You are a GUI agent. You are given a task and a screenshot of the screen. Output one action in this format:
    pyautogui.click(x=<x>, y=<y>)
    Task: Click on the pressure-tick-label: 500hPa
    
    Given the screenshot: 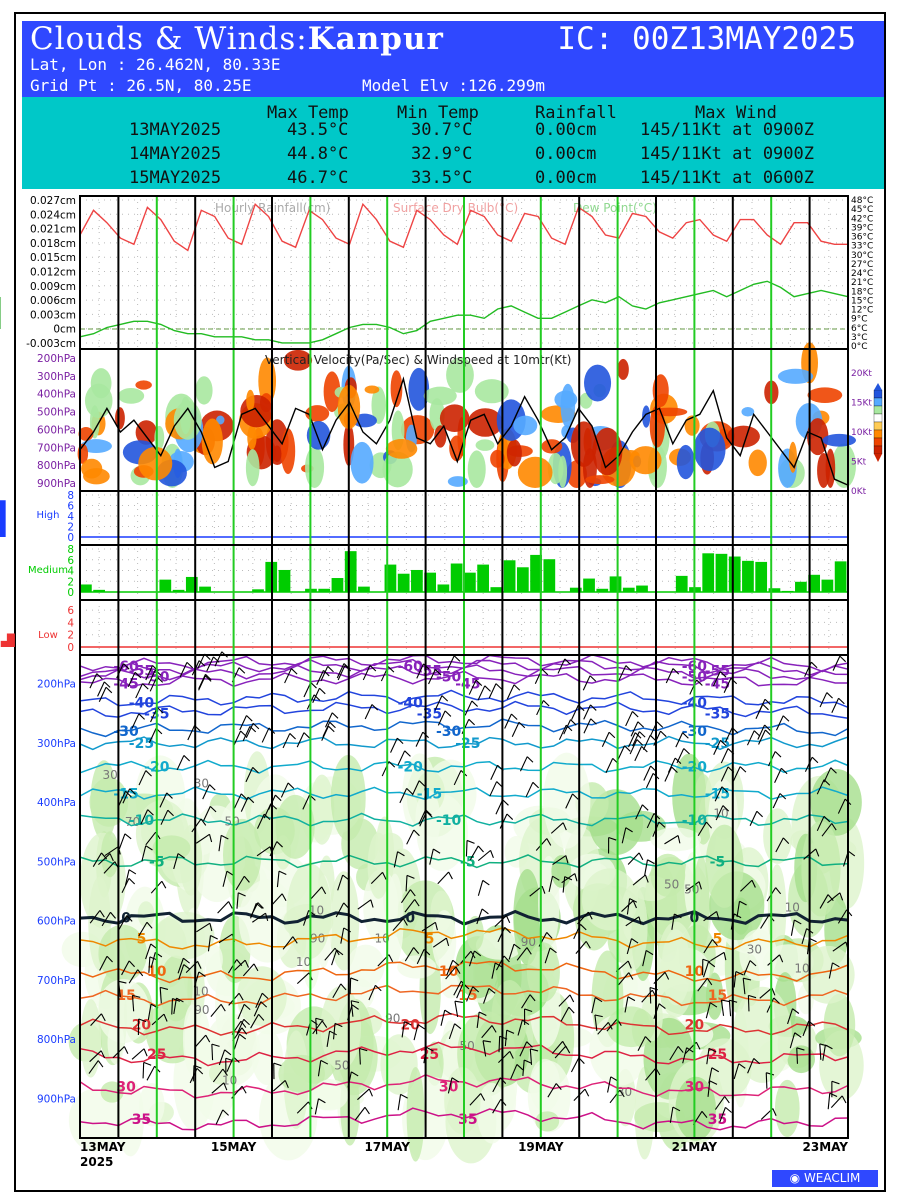 What is the action you would take?
    pyautogui.click(x=56, y=413)
    